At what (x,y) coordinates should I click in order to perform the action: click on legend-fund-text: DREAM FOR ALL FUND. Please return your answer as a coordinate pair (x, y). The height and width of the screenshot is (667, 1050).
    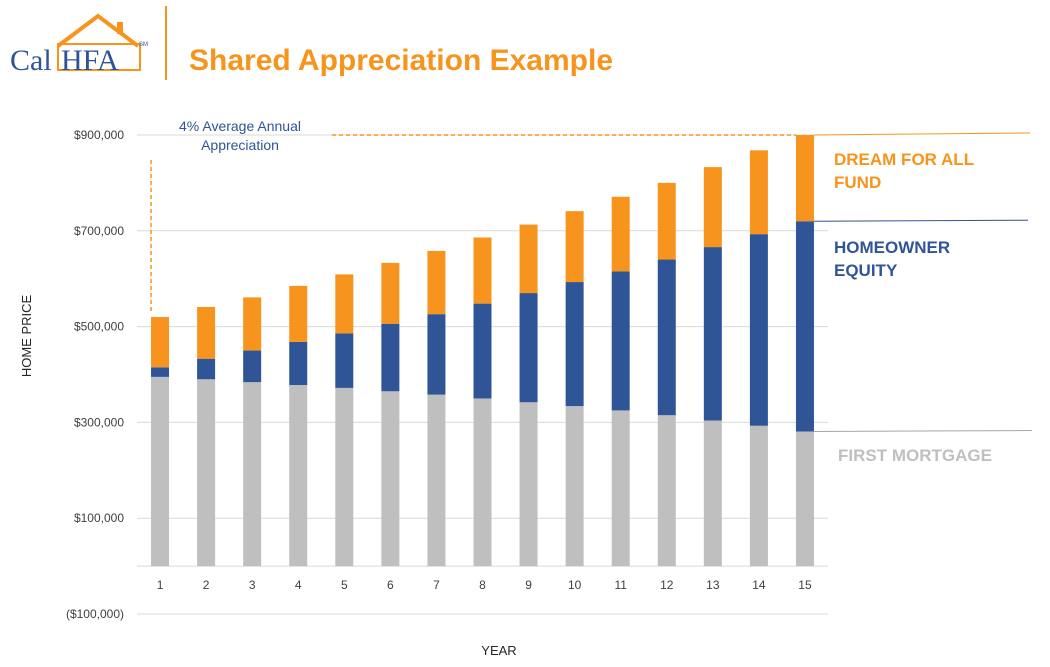
    Looking at the image, I should click on (904, 171).